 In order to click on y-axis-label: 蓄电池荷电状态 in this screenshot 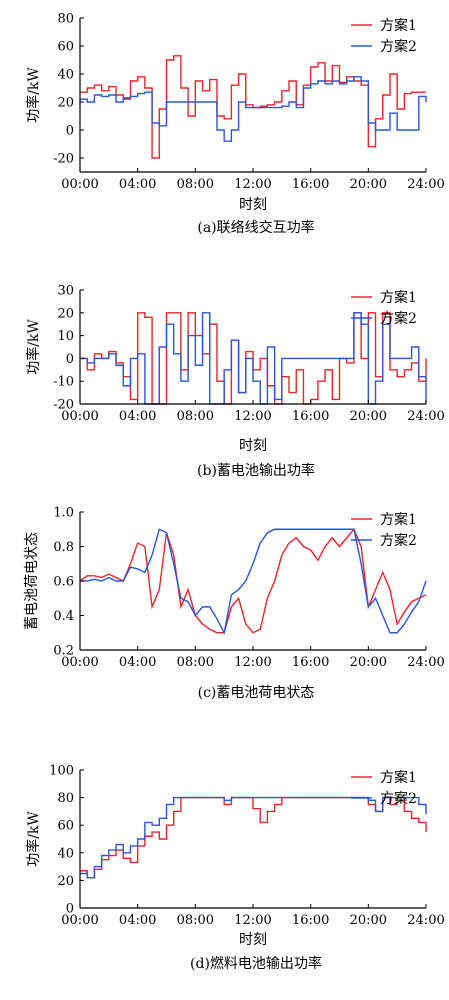, I will do `click(32, 581)`.